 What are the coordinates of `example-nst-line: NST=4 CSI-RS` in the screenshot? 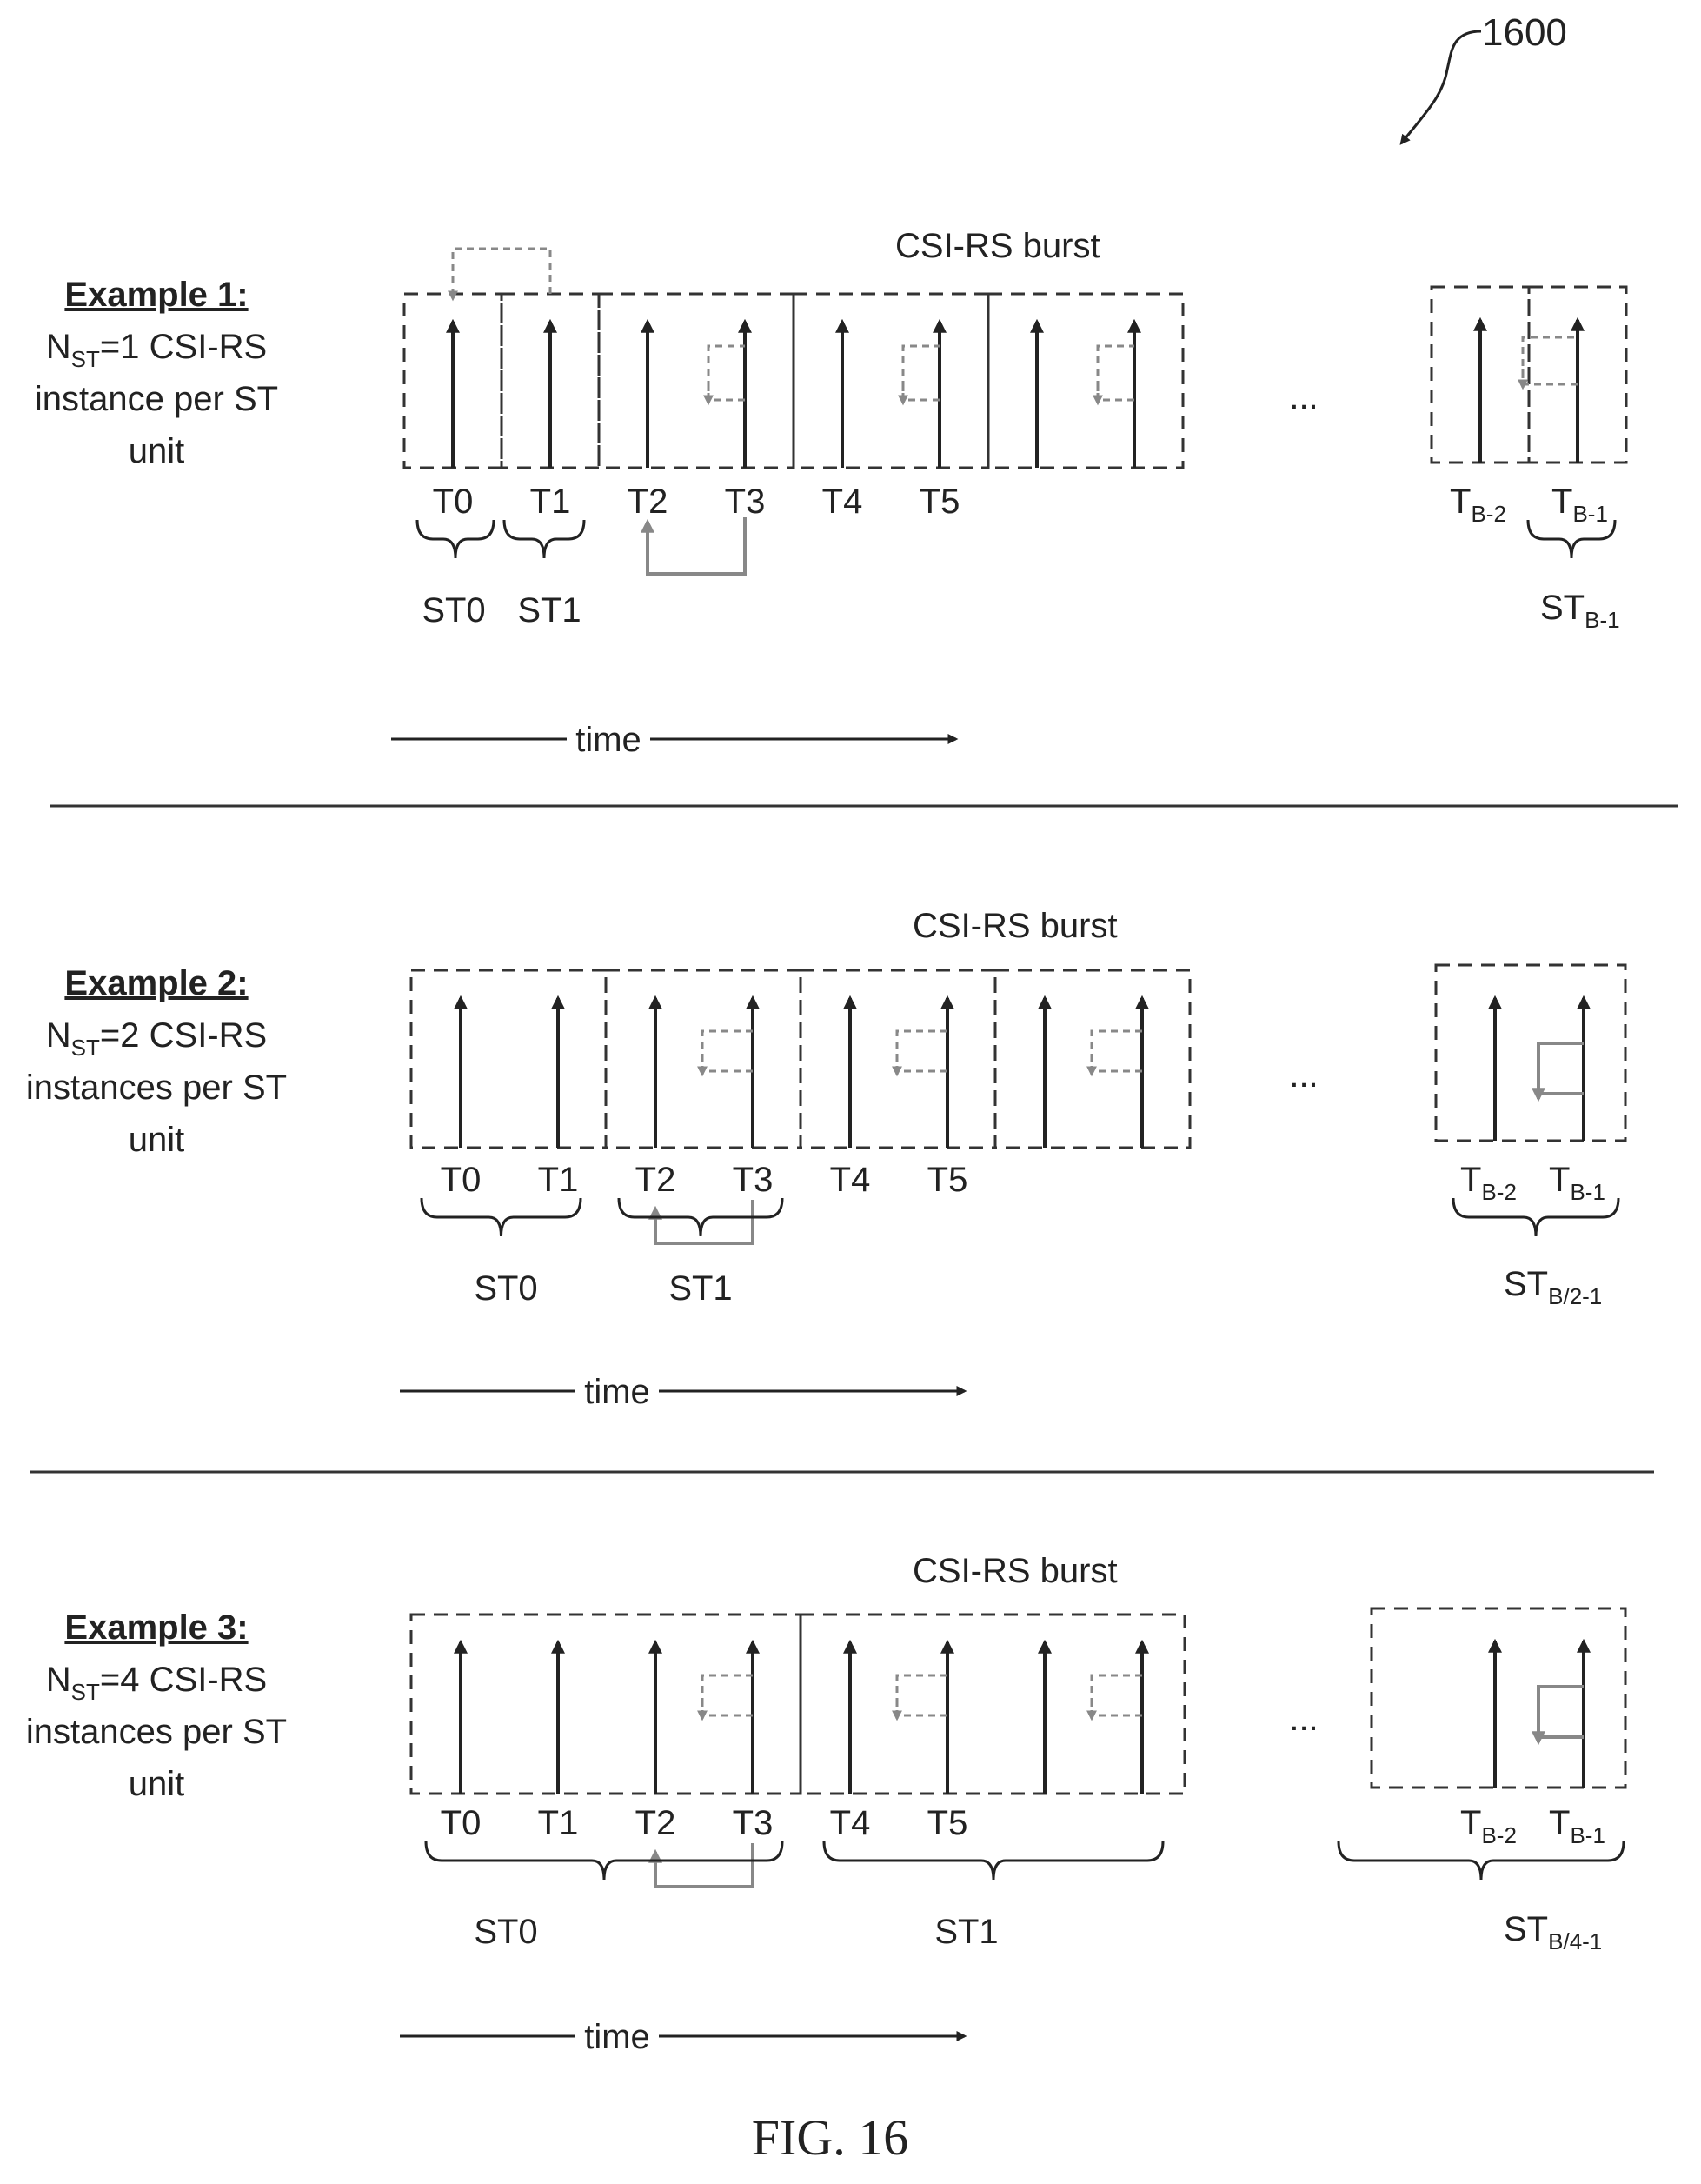 It's located at (156, 1683).